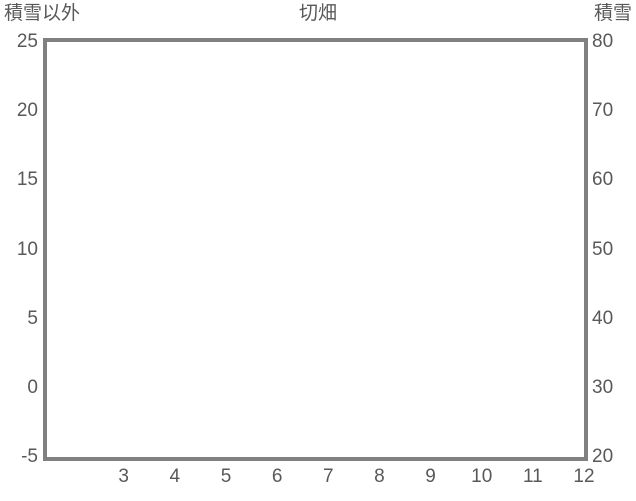 The width and height of the screenshot is (636, 501). Describe the element at coordinates (42, 13) in the screenshot. I see `left-axis-unit-label: 積雪以外` at that location.